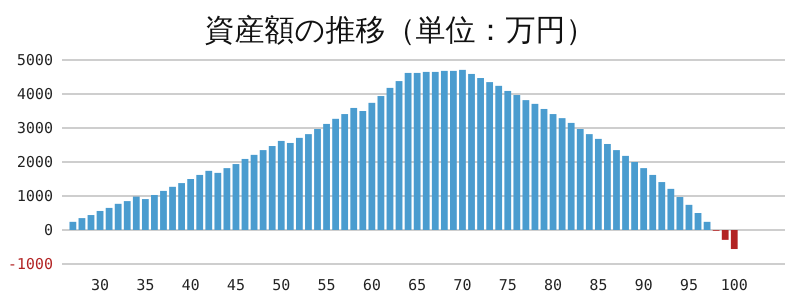 The width and height of the screenshot is (800, 300). Describe the element at coordinates (48, 230) in the screenshot. I see `y-tick-label: 0` at that location.